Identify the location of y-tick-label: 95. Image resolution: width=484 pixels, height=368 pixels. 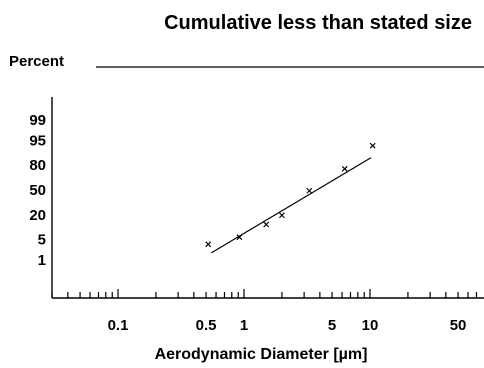
(37, 141).